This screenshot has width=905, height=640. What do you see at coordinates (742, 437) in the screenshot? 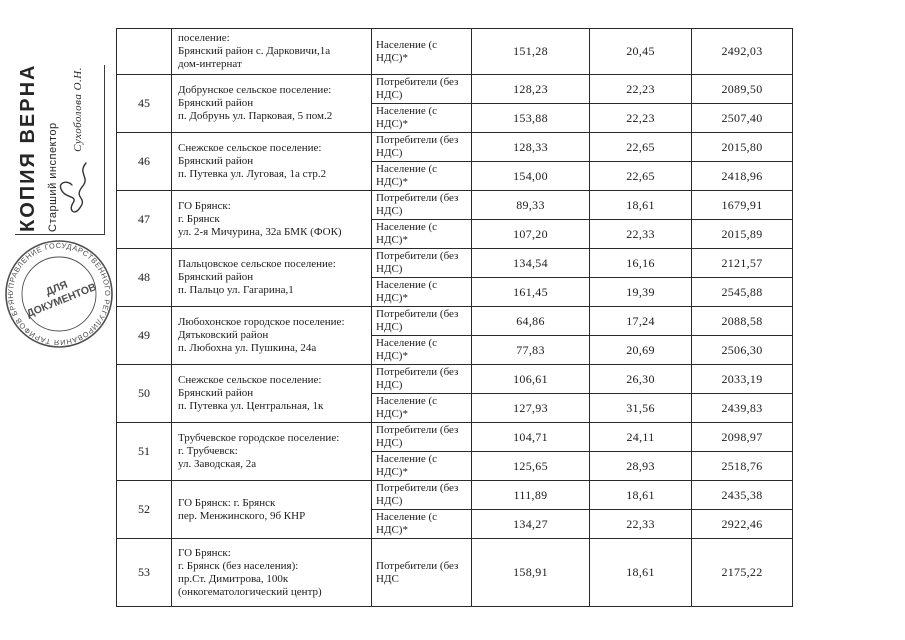
I see `tariff-value-cell: 2098,97` at bounding box center [742, 437].